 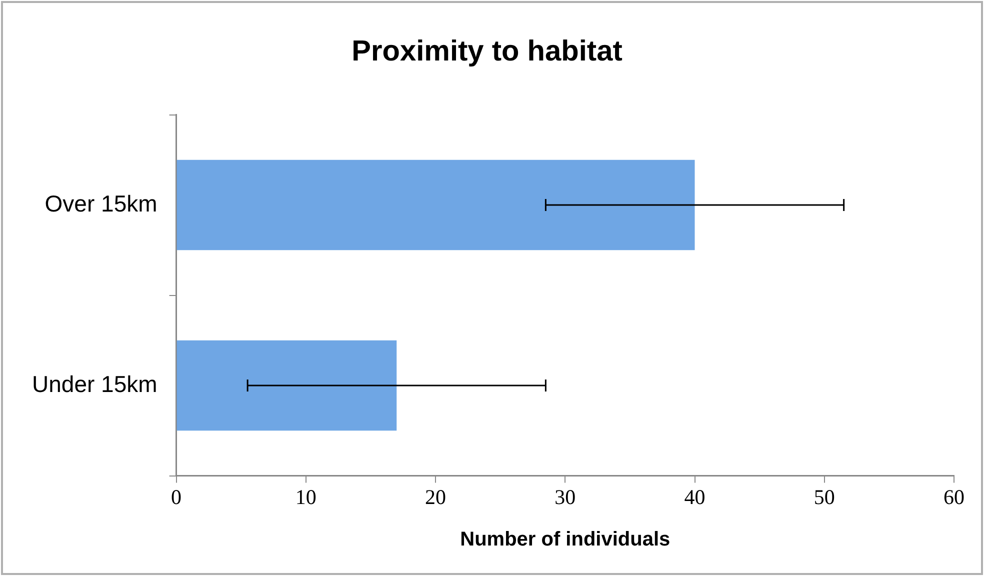 What do you see at coordinates (565, 496) in the screenshot?
I see `x-tick-label: 30` at bounding box center [565, 496].